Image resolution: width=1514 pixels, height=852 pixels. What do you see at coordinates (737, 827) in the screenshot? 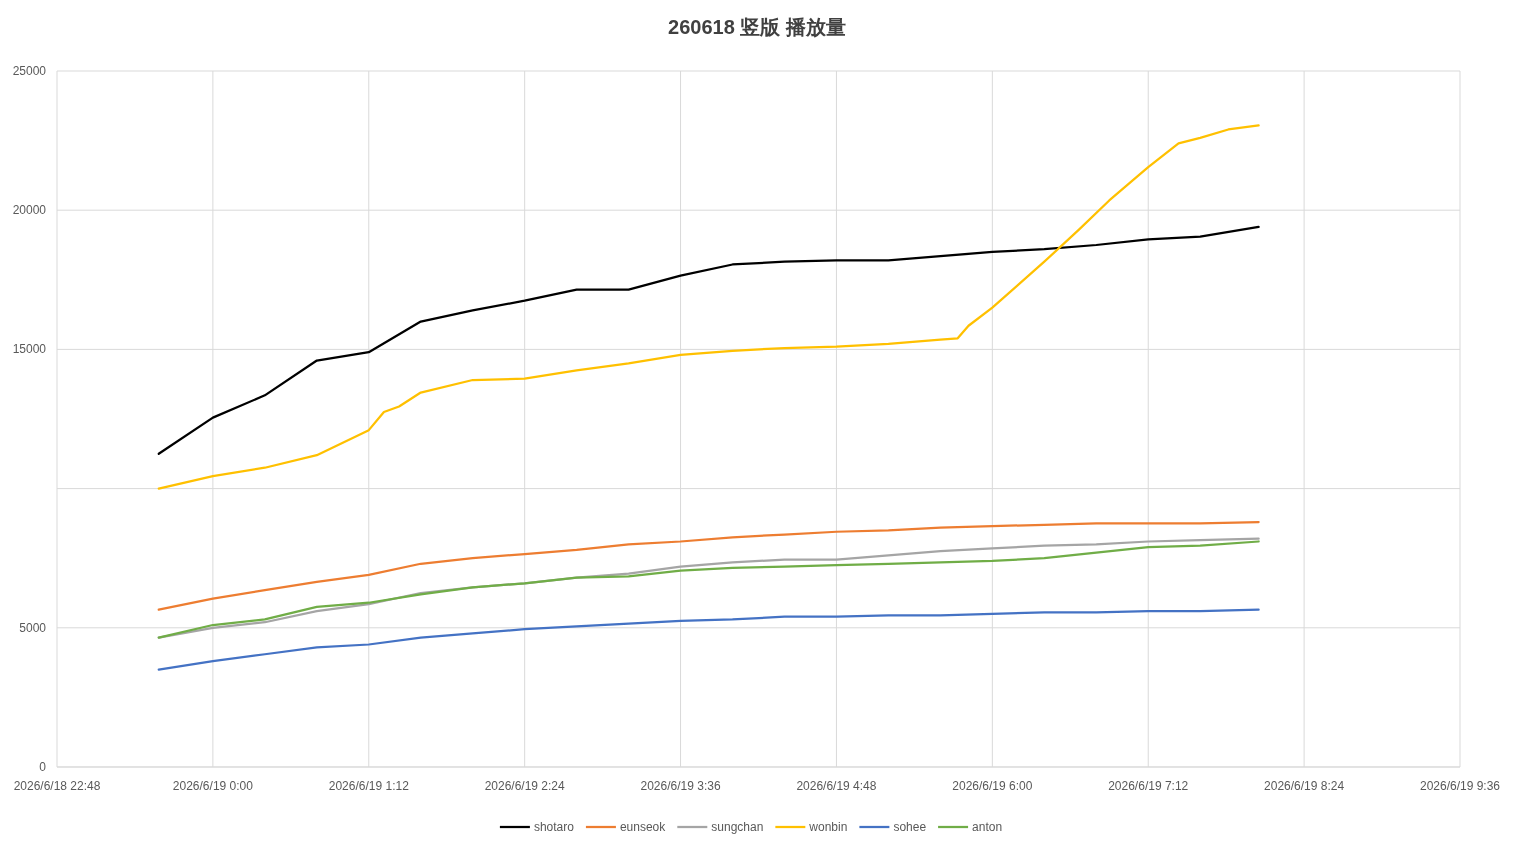
I see `legend-label: sungchan` at bounding box center [737, 827].